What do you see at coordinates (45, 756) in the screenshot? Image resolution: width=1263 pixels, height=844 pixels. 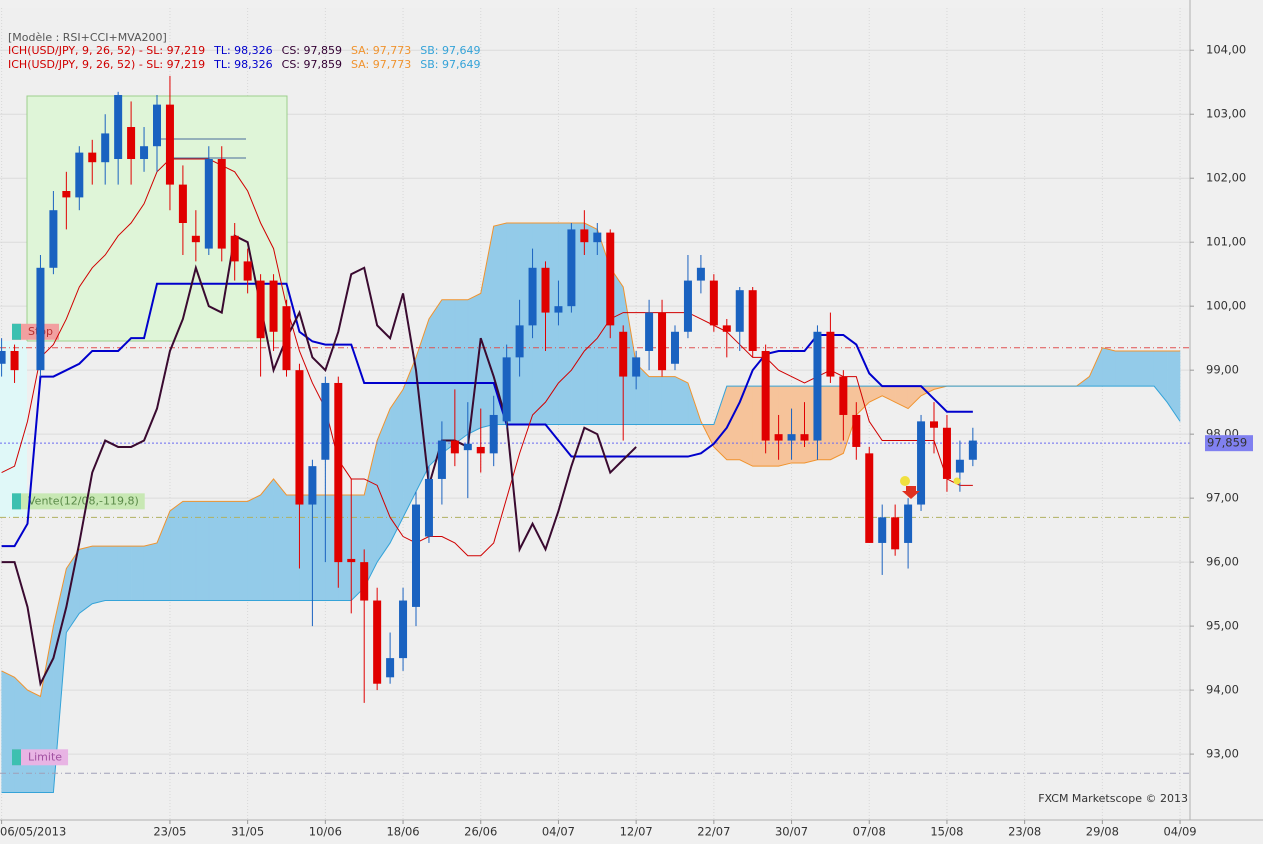 I see `level-label: Limite` at bounding box center [45, 756].